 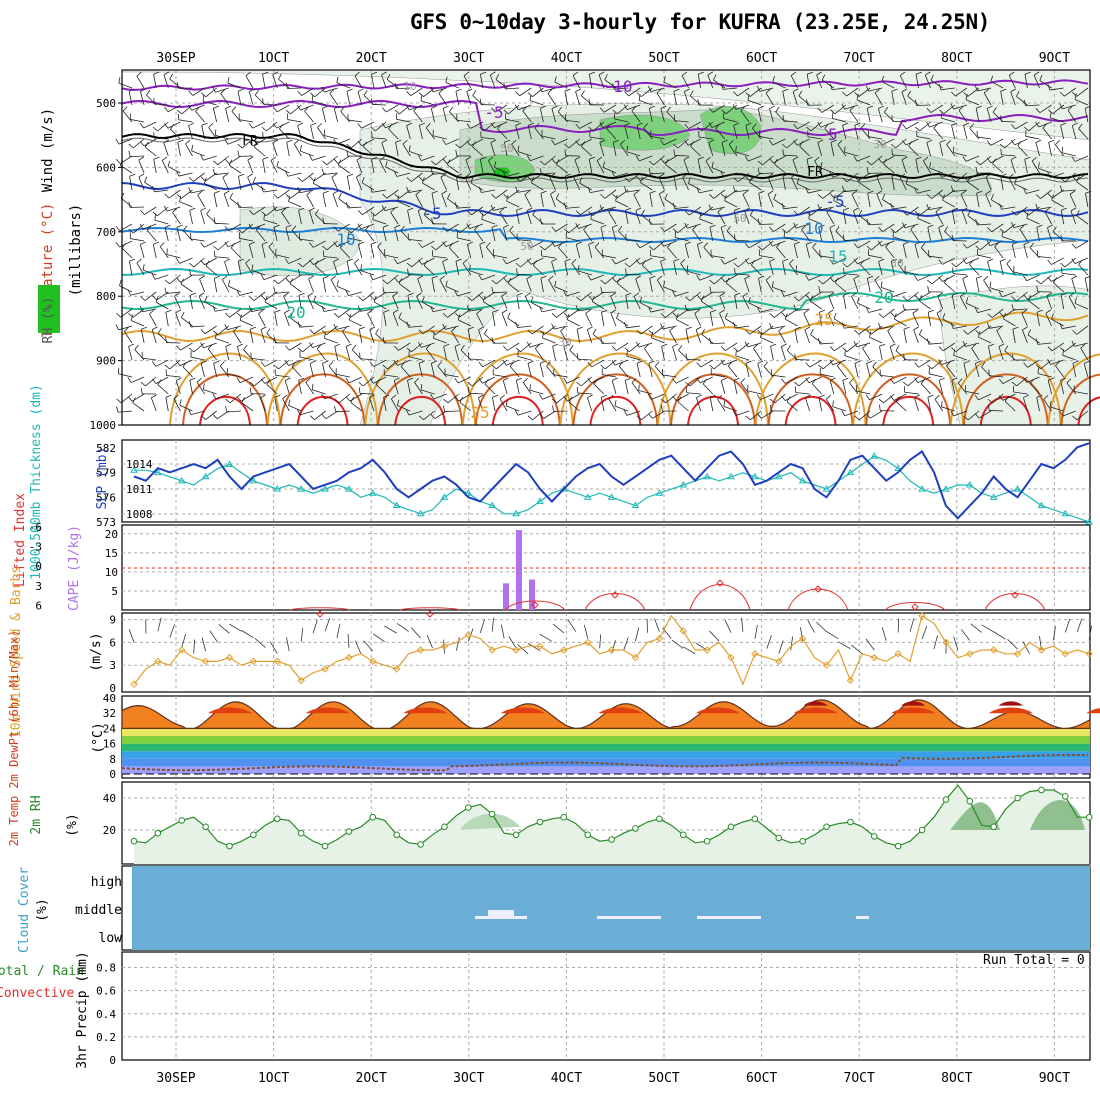 What do you see at coordinates (205, 827) in the screenshot?
I see `rh2m-line-marker` at bounding box center [205, 827].